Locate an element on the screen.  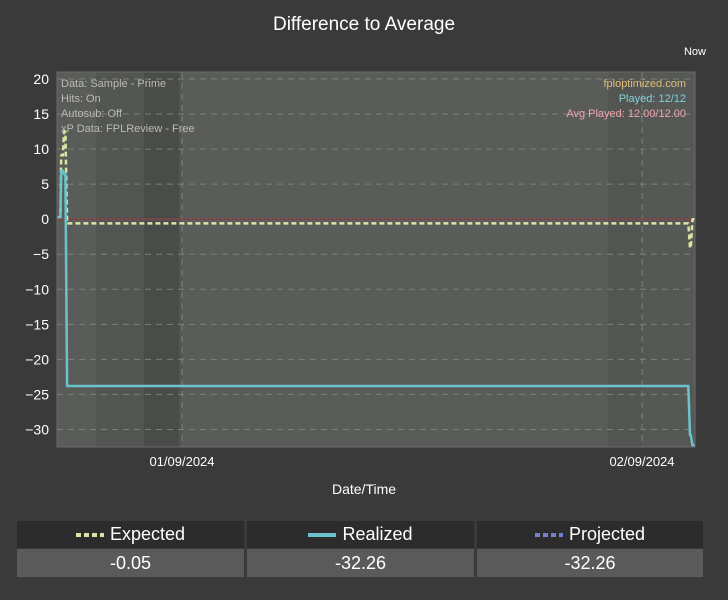
y-tick-label: 5 is located at coordinates (45, 184).